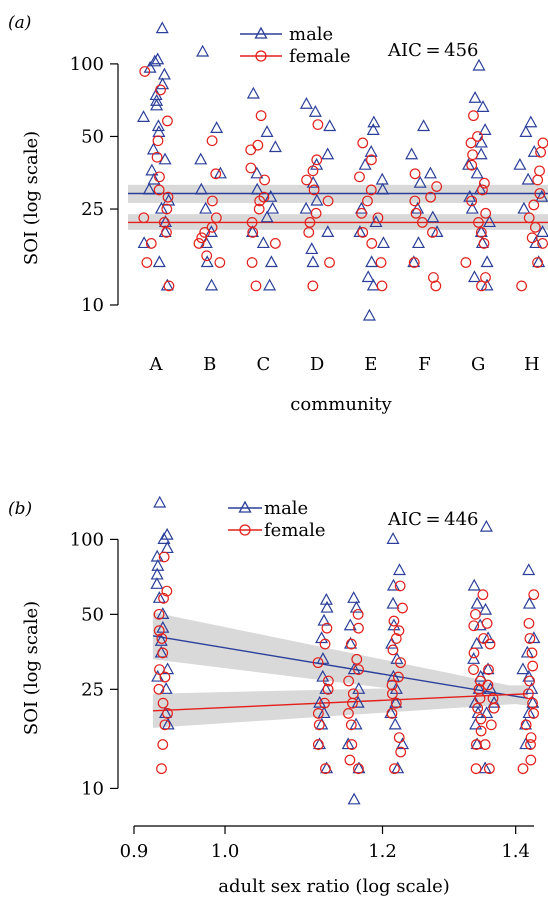 This screenshot has width=548, height=906. What do you see at coordinates (382, 851) in the screenshot?
I see `x-tick-label: 1.2` at bounding box center [382, 851].